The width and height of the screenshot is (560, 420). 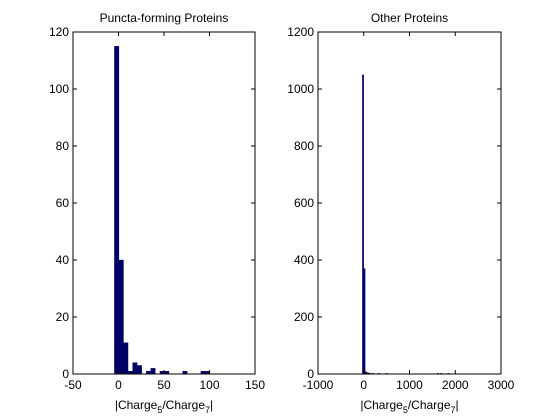 I want to click on y-tick-label: 1200, so click(x=300, y=32).